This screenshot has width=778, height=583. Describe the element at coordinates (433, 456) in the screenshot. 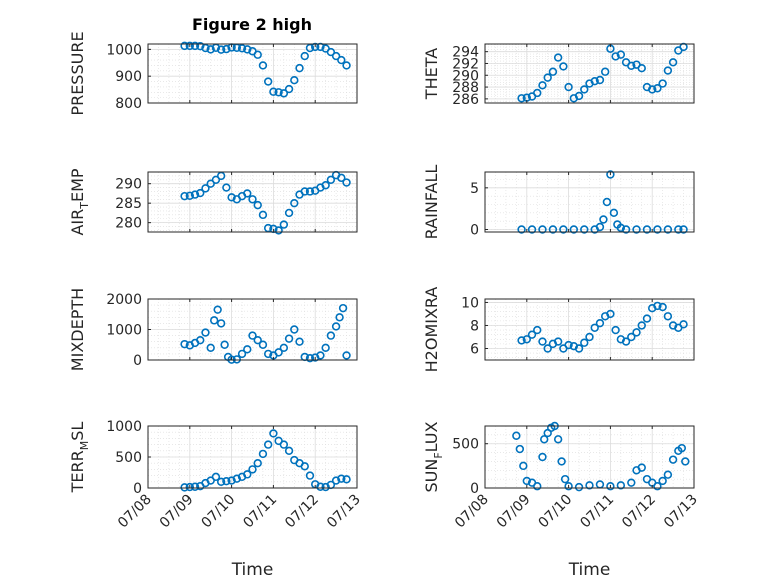

I see `y-axis-label: SUNFLUX` at that location.